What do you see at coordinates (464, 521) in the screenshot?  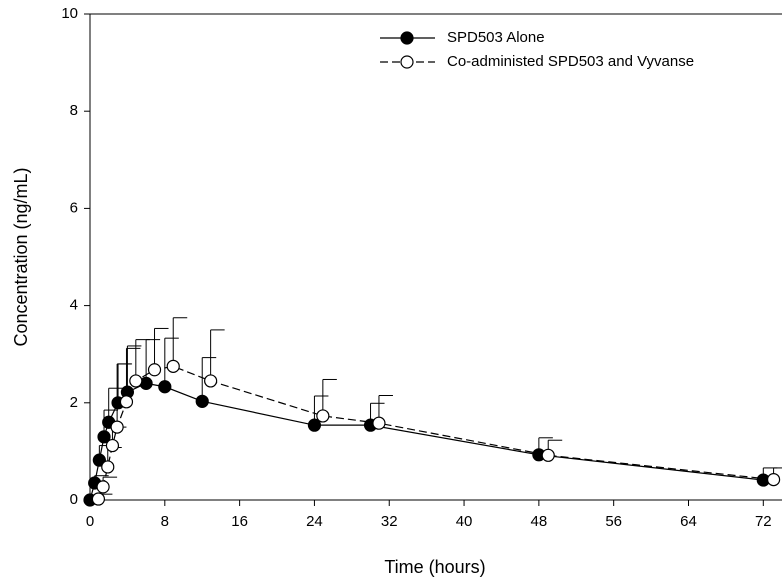 I see `x-tick-label: 40` at bounding box center [464, 521].